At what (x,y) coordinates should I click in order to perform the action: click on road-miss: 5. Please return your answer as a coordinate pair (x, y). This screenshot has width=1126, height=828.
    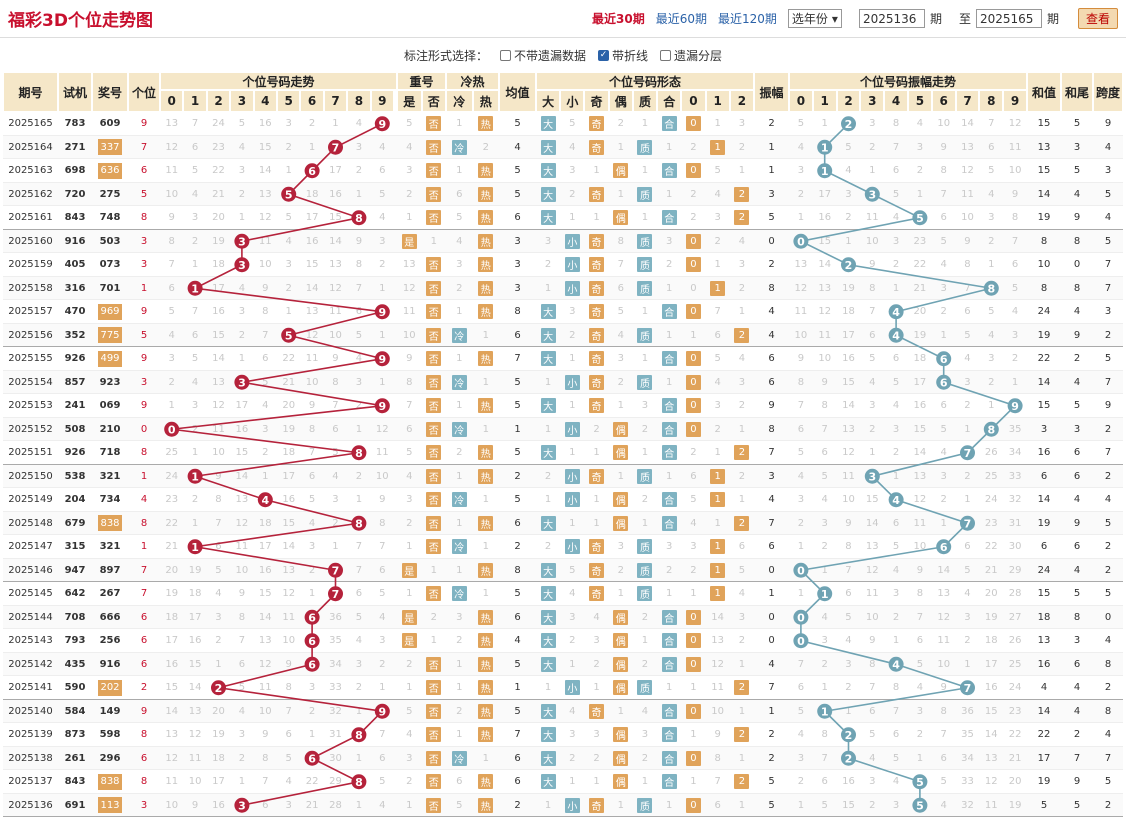
    Looking at the image, I should click on (742, 570).